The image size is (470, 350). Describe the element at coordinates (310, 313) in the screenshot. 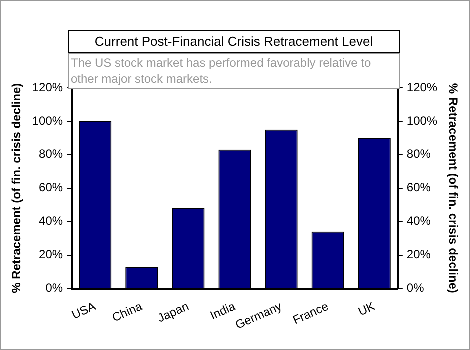

I see `x-tick-label: France` at that location.